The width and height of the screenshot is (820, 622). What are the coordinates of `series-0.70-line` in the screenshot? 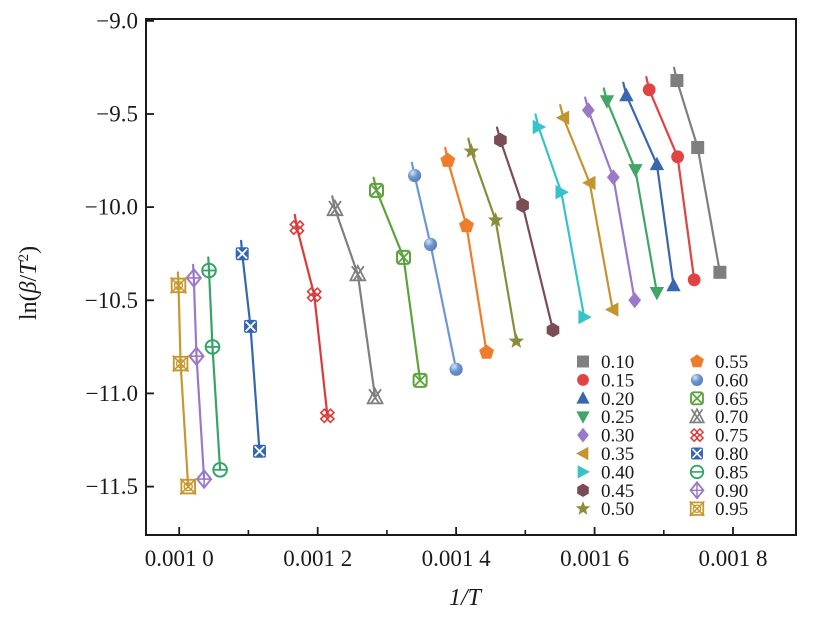 It's located at (354, 297).